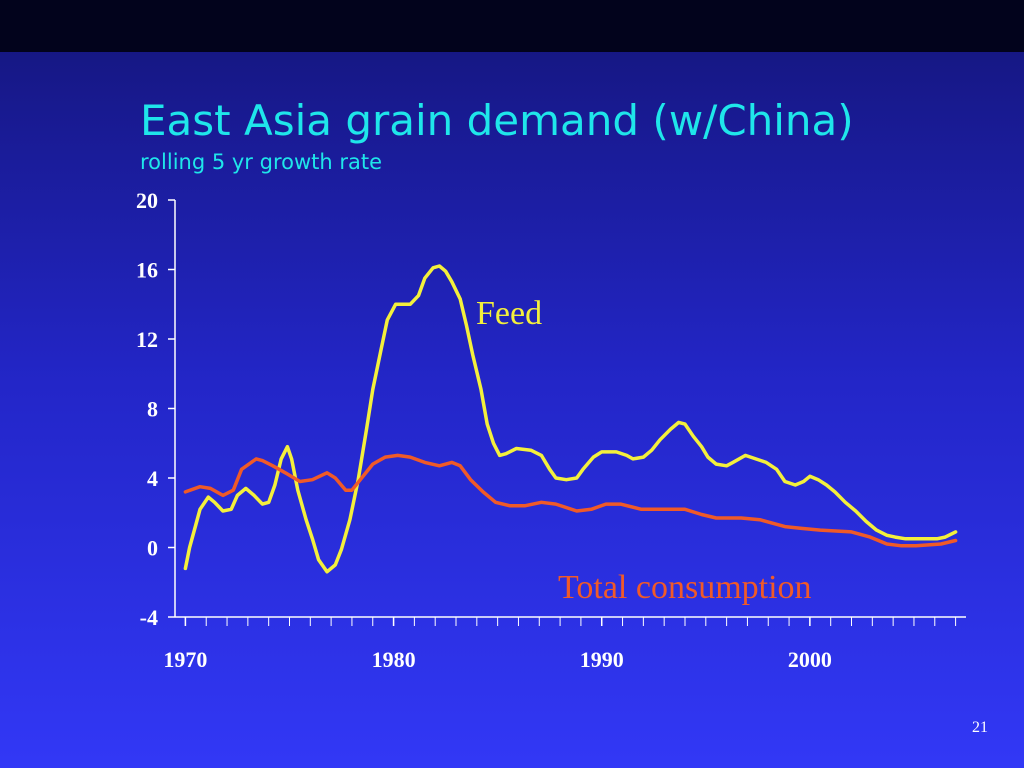 The image size is (1024, 768). What do you see at coordinates (152, 548) in the screenshot?
I see `y-tick-label: 0` at bounding box center [152, 548].